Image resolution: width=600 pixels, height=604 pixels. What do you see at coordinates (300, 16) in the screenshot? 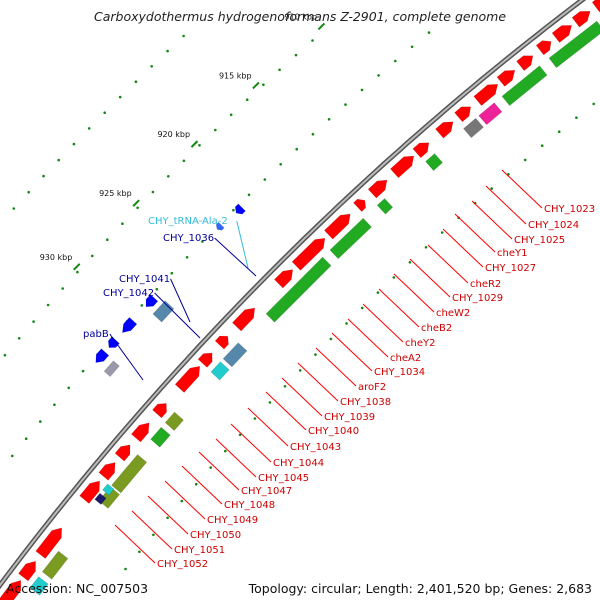
I see `kbp-tick-label: 910 kbp` at bounding box center [300, 16].